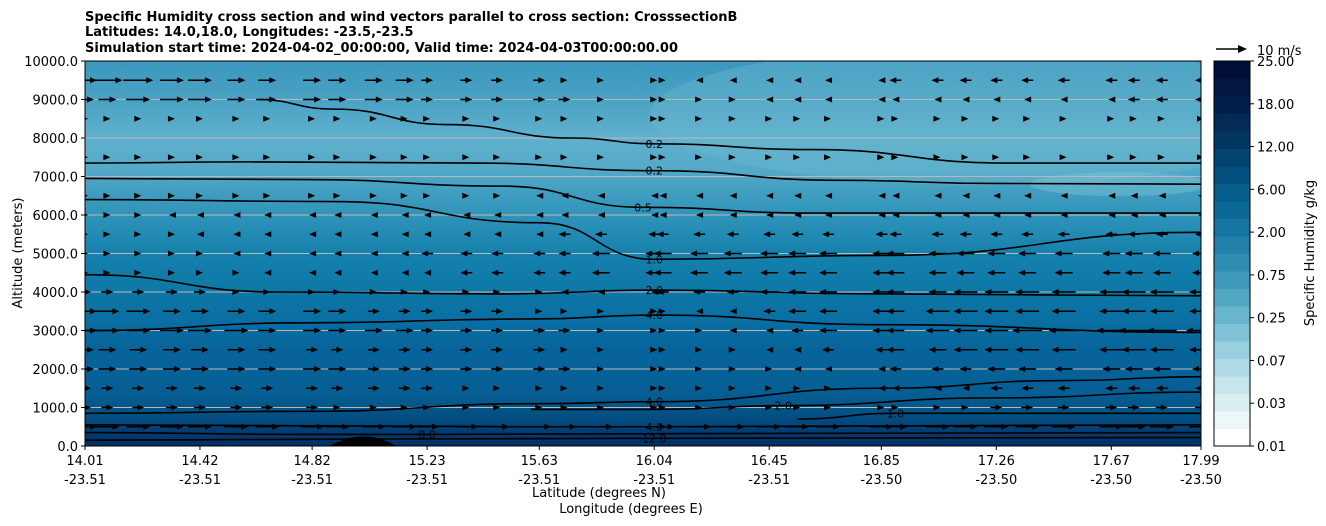  Describe the element at coordinates (1271, 233) in the screenshot. I see `colorbar-tick-label: 2.00` at that location.